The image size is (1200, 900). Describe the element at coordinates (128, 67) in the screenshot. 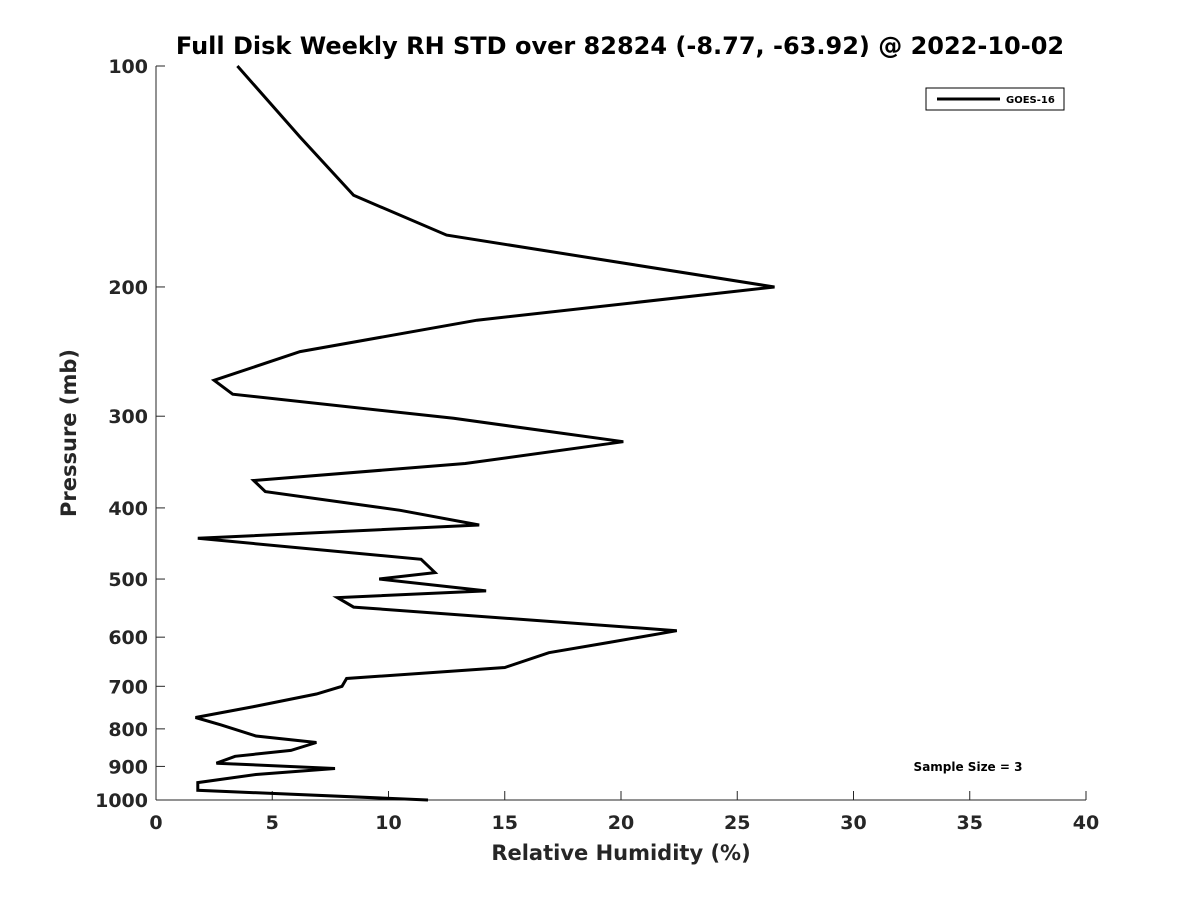

I see `y-tick-label: 100` at that location.